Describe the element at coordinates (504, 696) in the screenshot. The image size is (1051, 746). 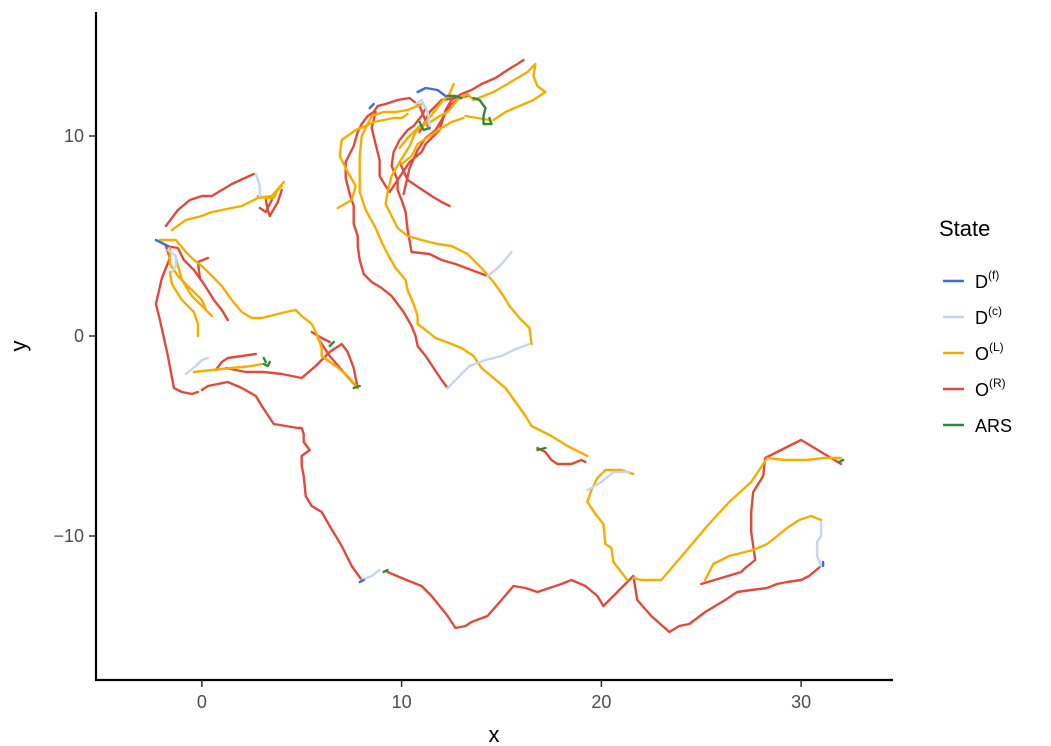
I see `x-axis-ticks: 0 10 20 30` at that location.